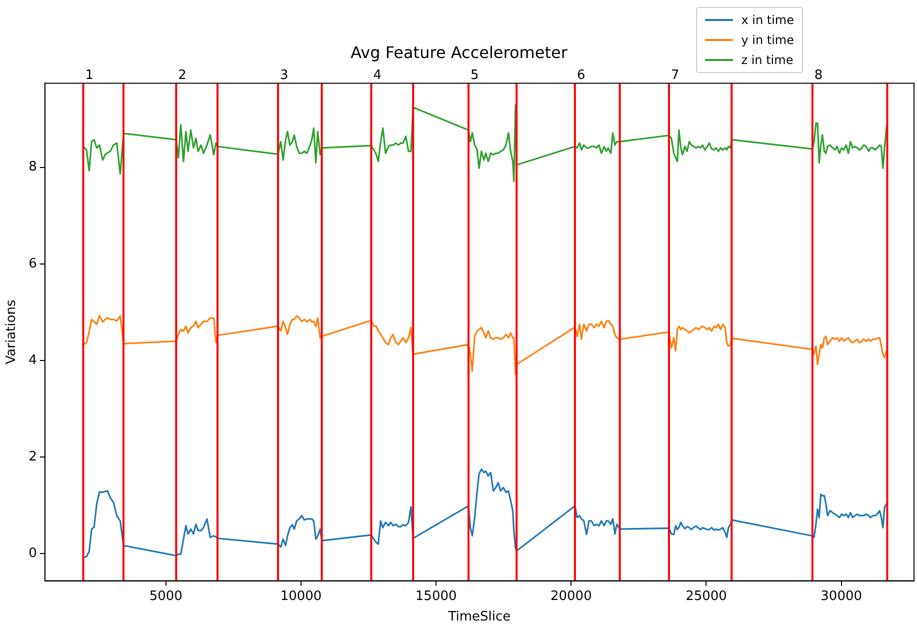  Describe the element at coordinates (301, 596) in the screenshot. I see `x-tick-label: 10000` at that location.